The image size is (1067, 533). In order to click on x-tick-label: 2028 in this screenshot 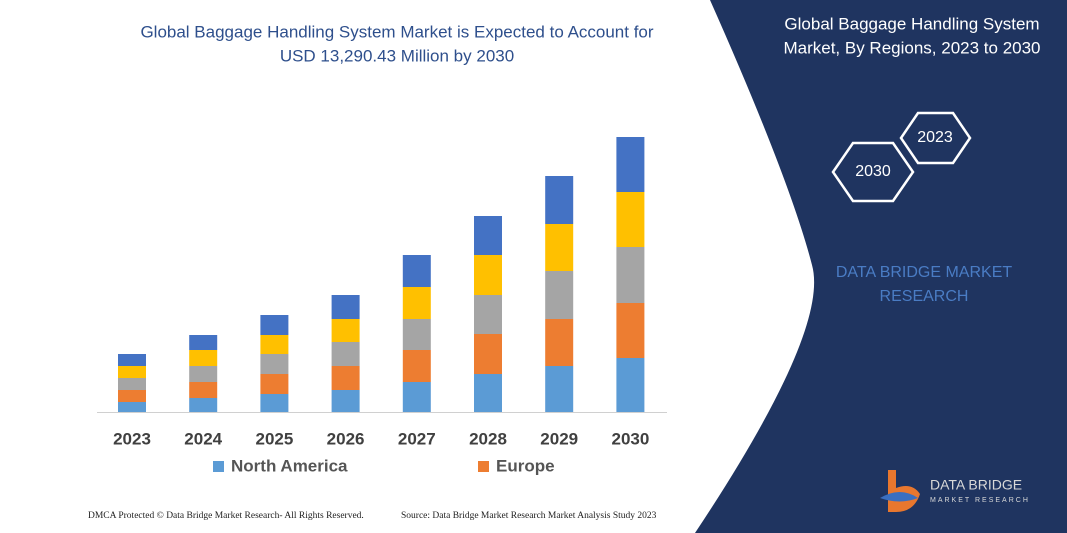, I will do `click(488, 438)`.